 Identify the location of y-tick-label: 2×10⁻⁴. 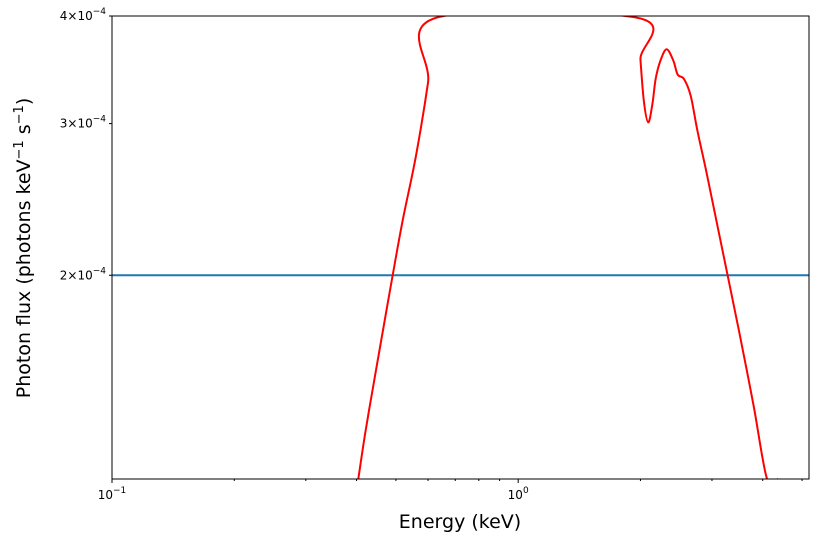
(83, 274).